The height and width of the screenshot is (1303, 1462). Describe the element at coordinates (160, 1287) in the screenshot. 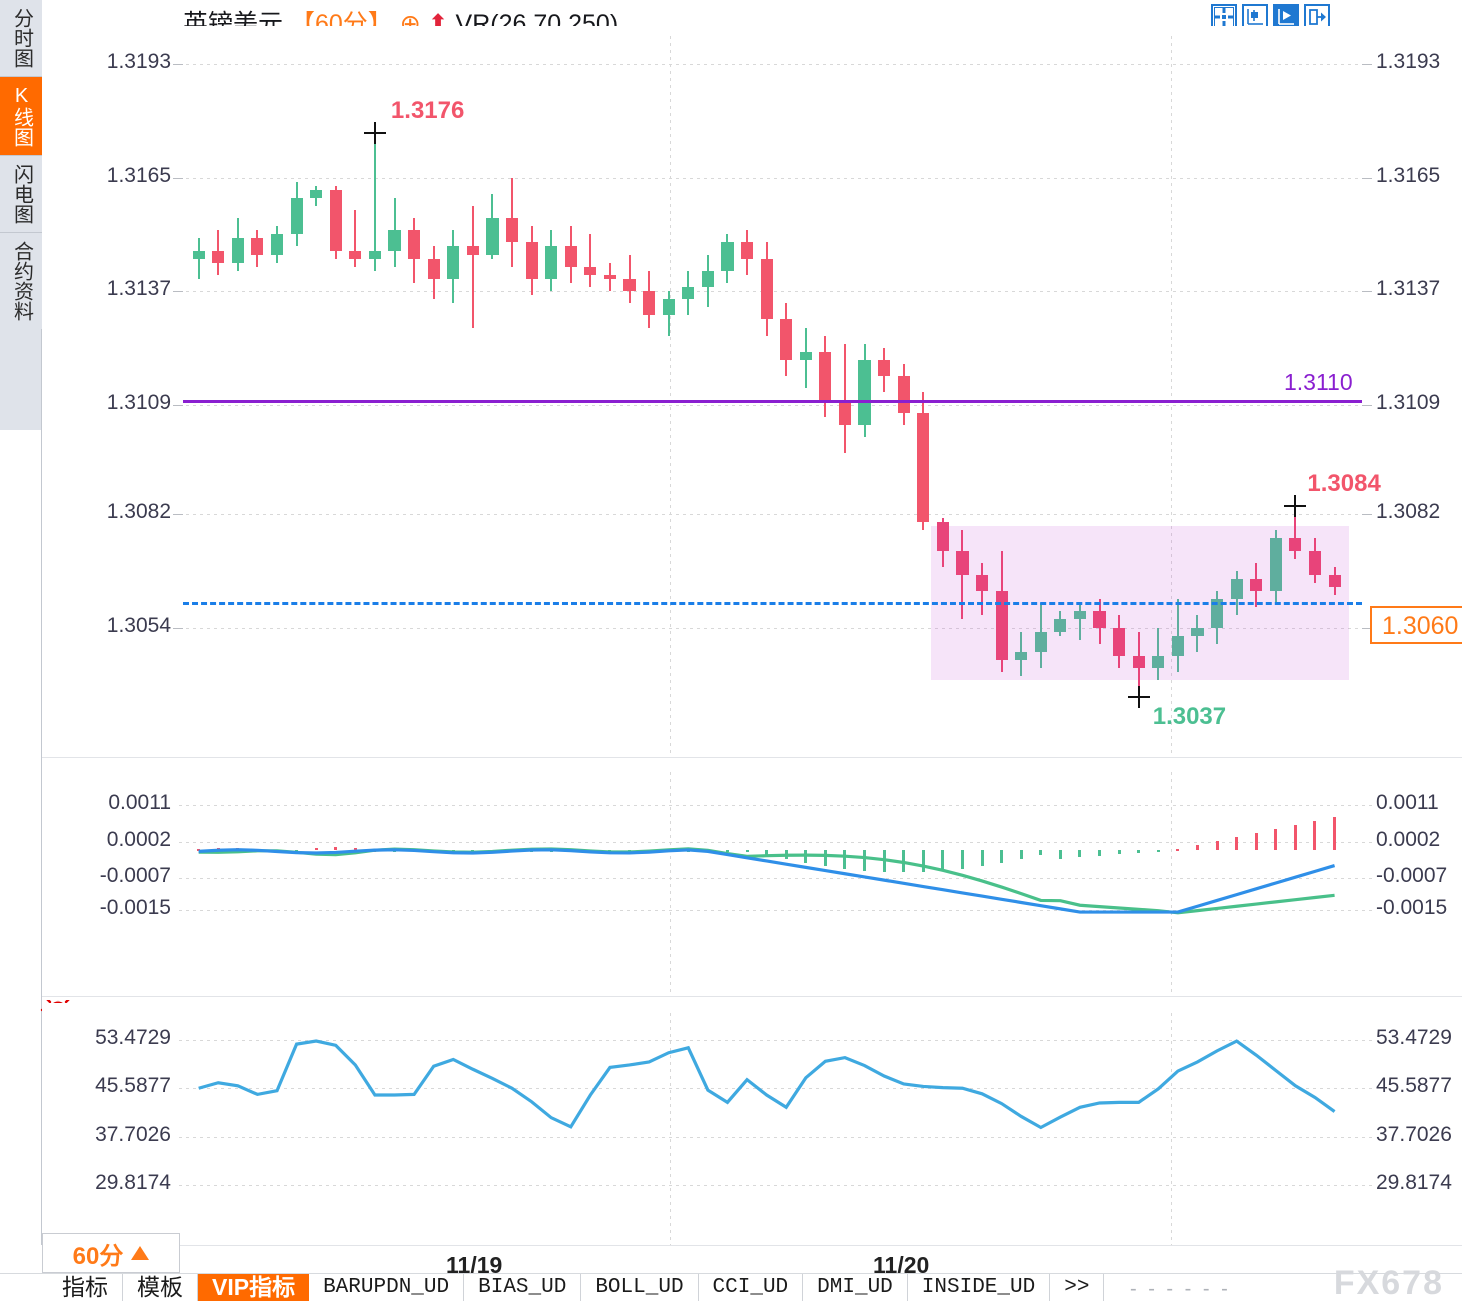

I see `bottom-item-template: 模板` at that location.